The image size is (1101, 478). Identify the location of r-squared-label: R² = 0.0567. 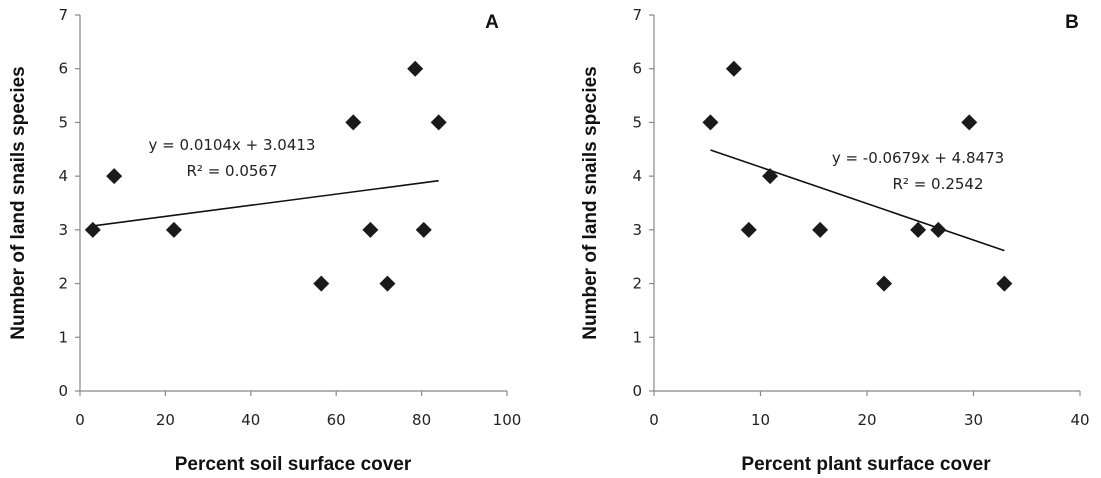
(231, 171).